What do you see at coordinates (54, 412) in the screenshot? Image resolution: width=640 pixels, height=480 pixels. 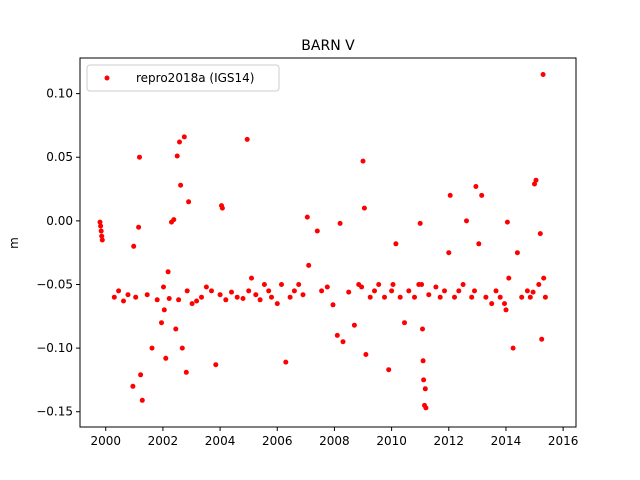 I see `y-tick-label: −0.15` at bounding box center [54, 412].